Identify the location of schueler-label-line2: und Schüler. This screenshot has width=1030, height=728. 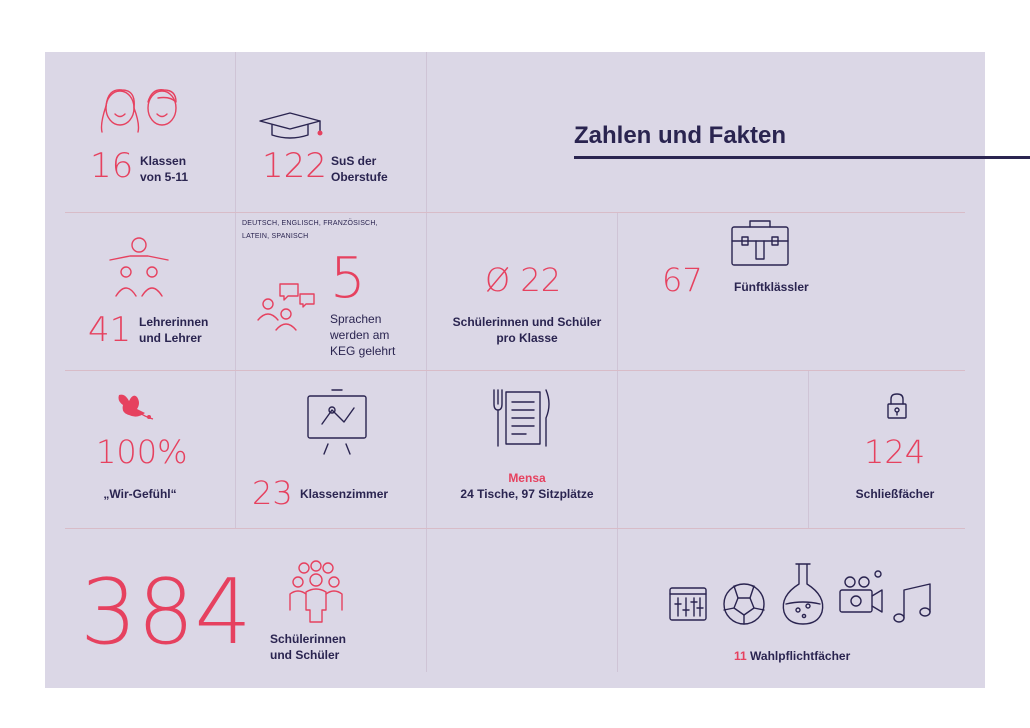
(305, 655).